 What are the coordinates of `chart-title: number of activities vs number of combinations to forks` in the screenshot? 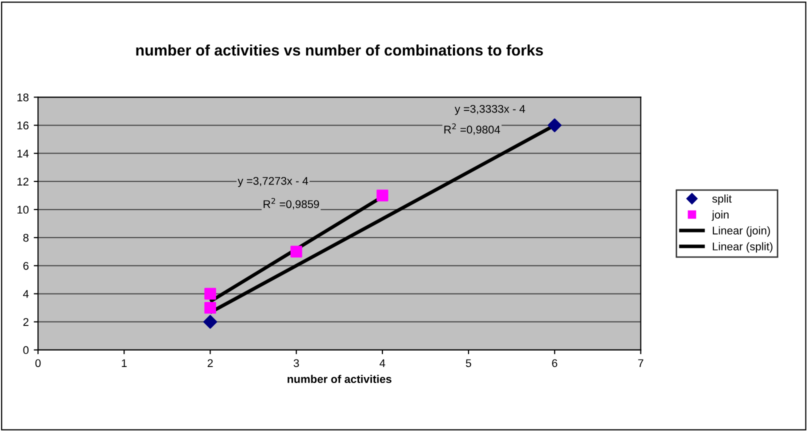 It's located at (339, 50).